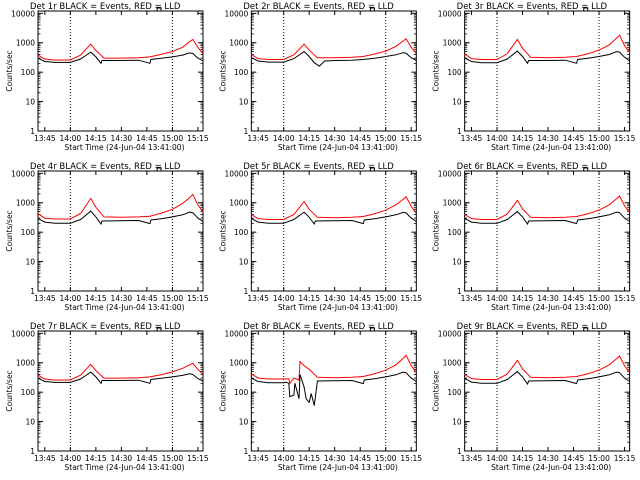  What do you see at coordinates (318, 327) in the screenshot?
I see `panel-title: Det 8r BLACK = Events, RED = LLD` at bounding box center [318, 327].